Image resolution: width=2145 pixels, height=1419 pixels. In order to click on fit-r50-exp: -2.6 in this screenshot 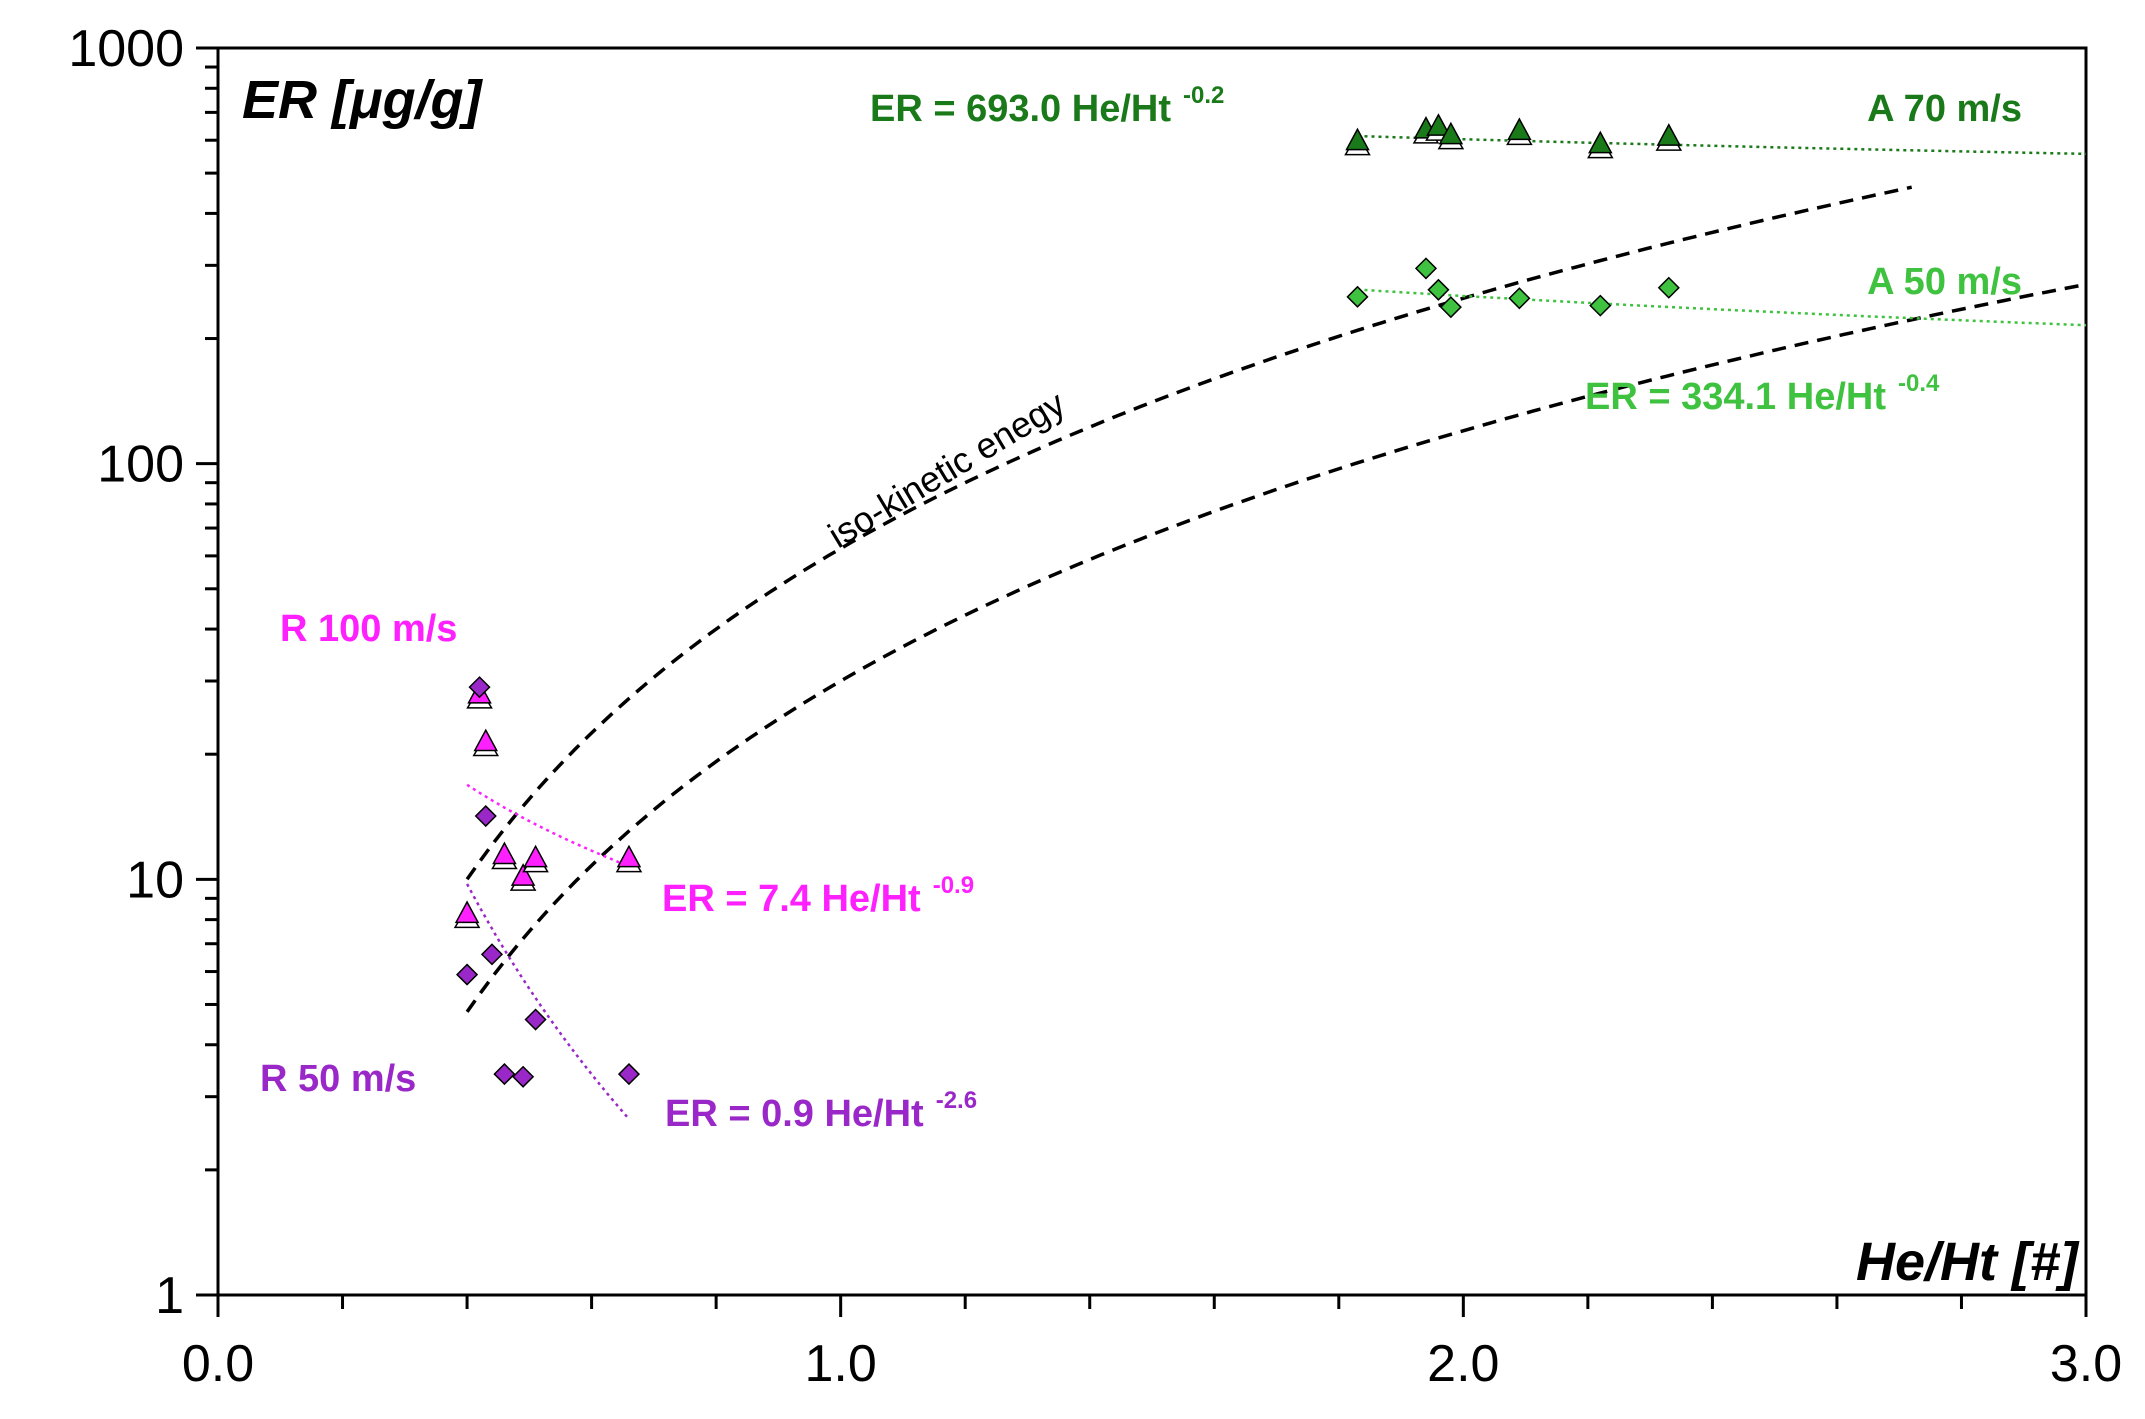, I will do `click(956, 1100)`.